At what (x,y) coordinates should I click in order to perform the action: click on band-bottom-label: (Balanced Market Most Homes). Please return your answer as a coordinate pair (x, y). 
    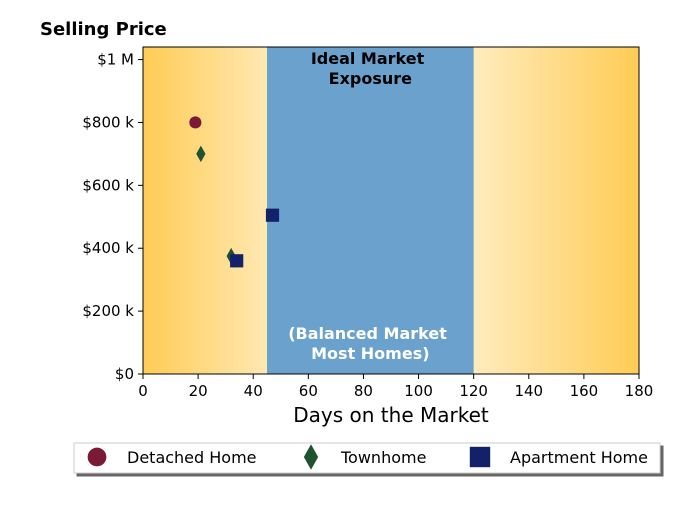
    Looking at the image, I should click on (370, 343).